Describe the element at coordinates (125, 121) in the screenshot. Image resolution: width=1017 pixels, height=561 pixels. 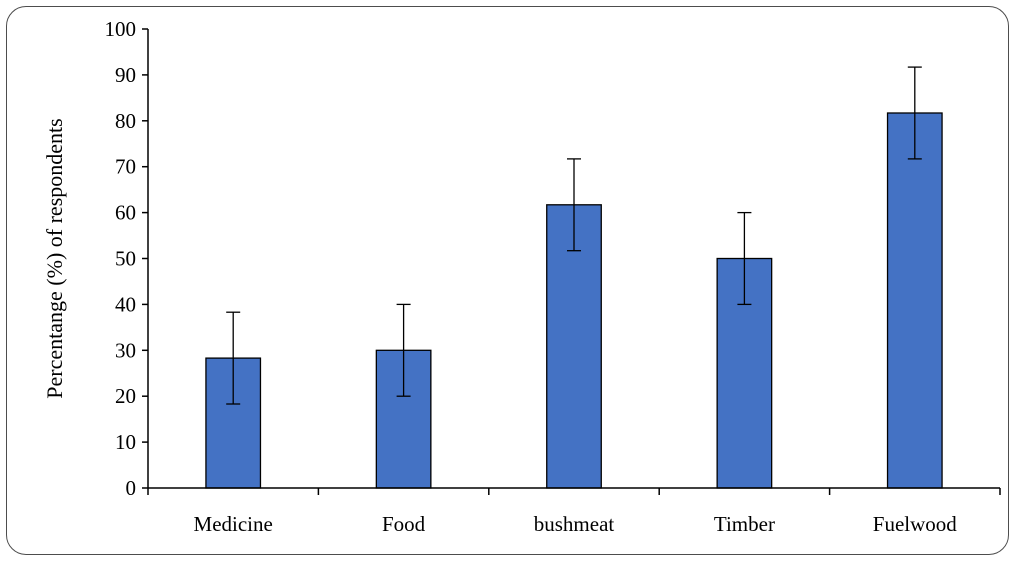
I see `y-tick-label: 80` at that location.